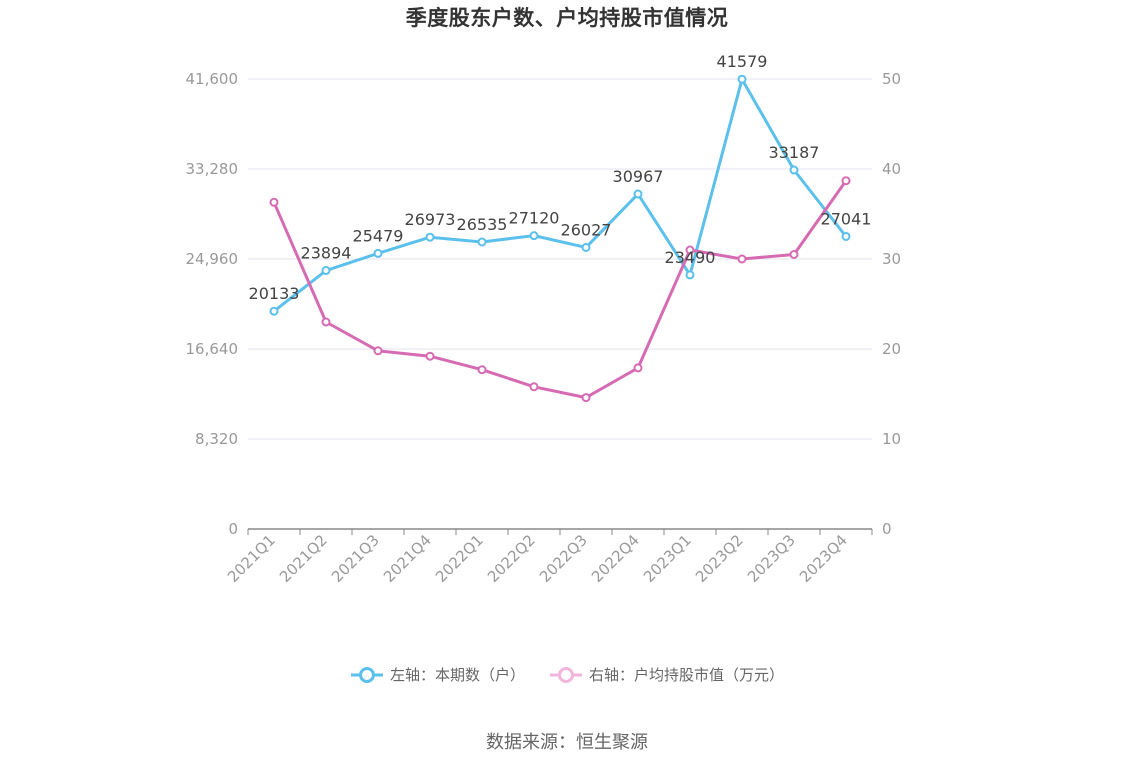  What do you see at coordinates (687, 675) in the screenshot?
I see `legend-right-label: 右轴：户均持股市值（万元）` at bounding box center [687, 675].